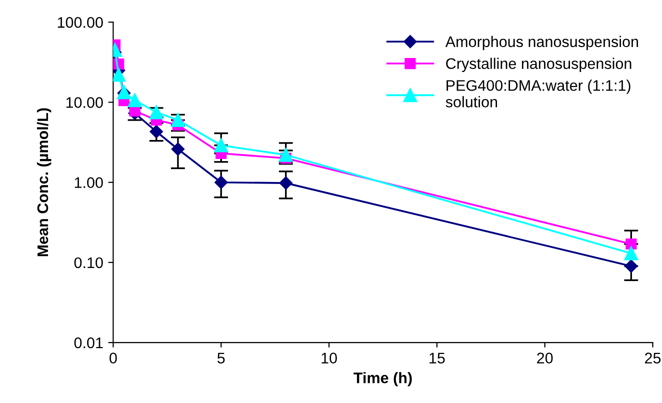 The height and width of the screenshot is (403, 662). What do you see at coordinates (437, 358) in the screenshot?
I see `x-tick-label: 15` at bounding box center [437, 358].